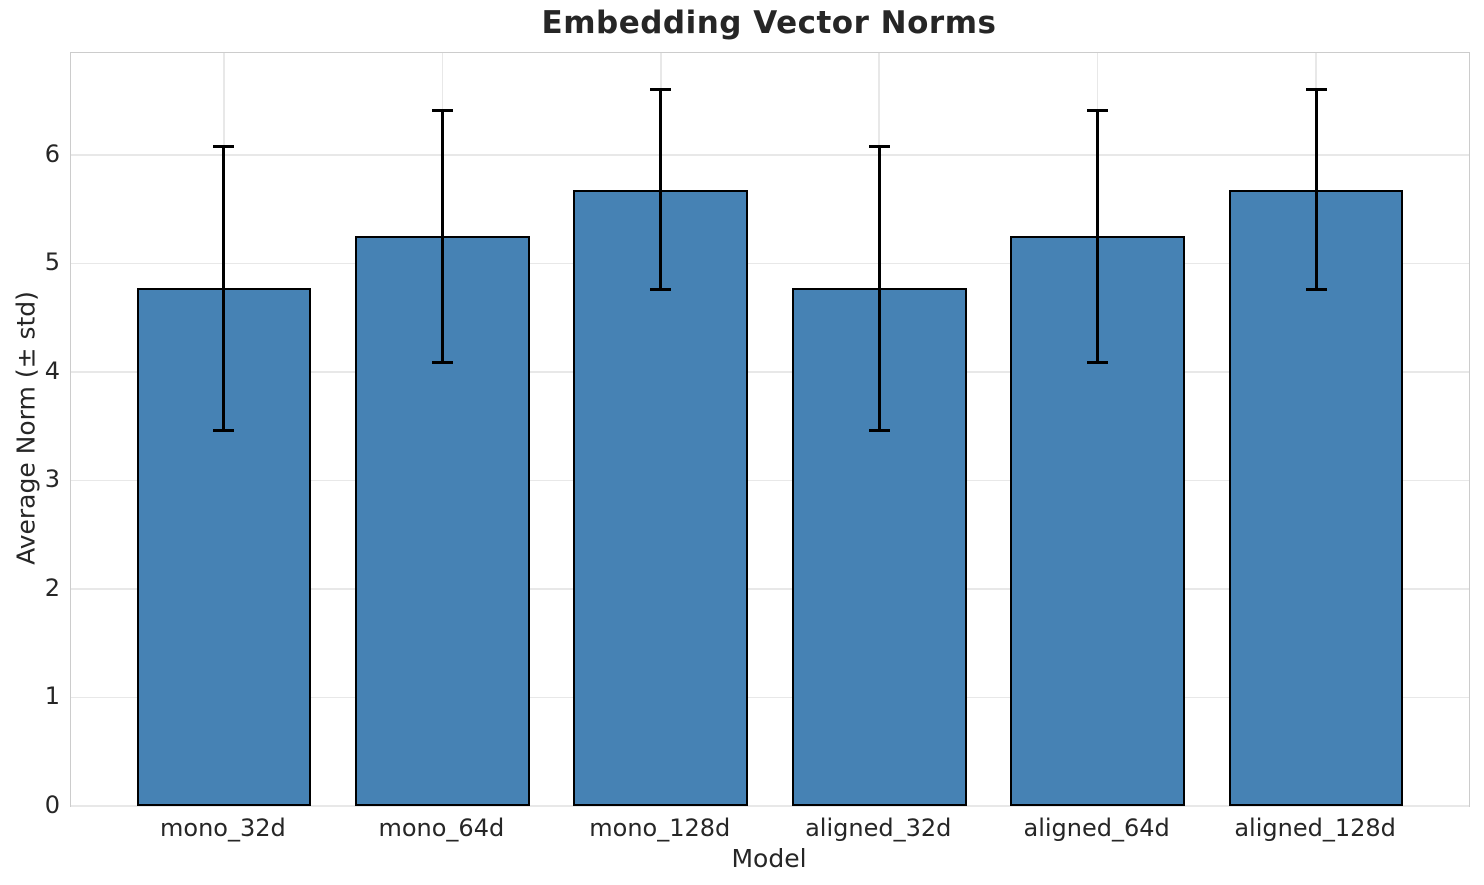 The image size is (1484, 885). What do you see at coordinates (1315, 828) in the screenshot?
I see `x-tick-label: aligned_128d` at bounding box center [1315, 828].